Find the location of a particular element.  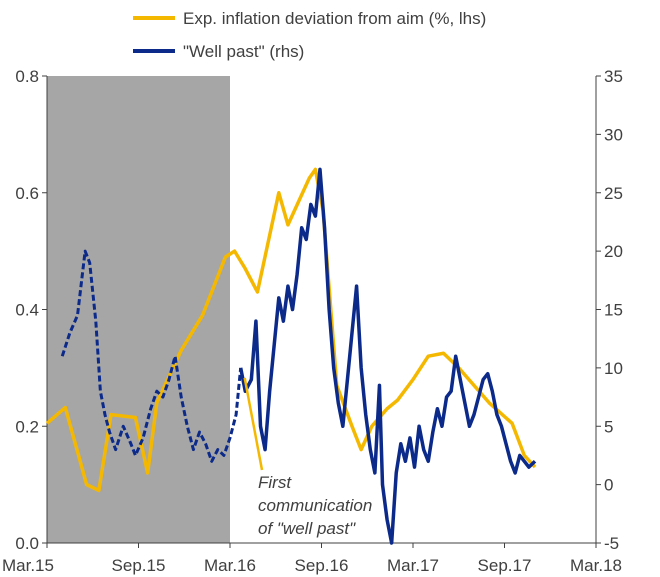

right-tick-label: 5 is located at coordinates (608, 426).